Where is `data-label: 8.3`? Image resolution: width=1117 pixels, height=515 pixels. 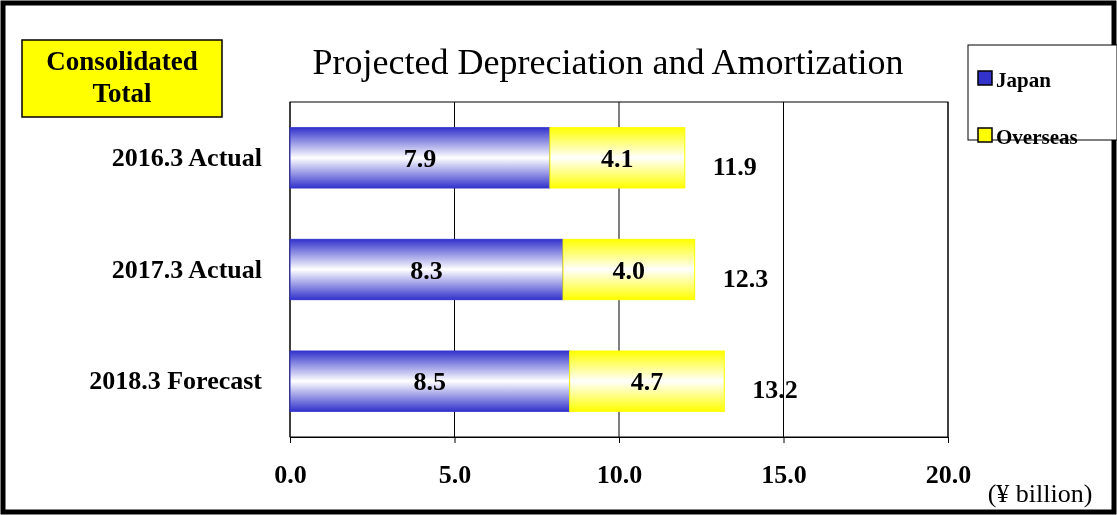
data-label: 8.3 is located at coordinates (426, 270).